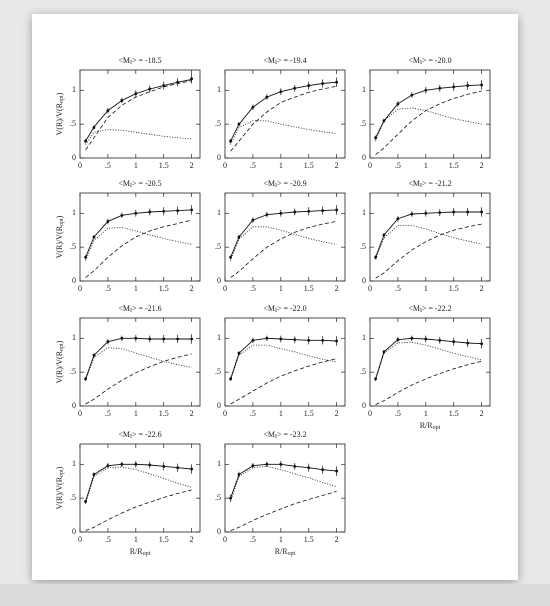 Image resolution: width=550 pixels, height=606 pixels. Describe the element at coordinates (437, 60) in the screenshot. I see `title-part: > = -20.0` at that location.